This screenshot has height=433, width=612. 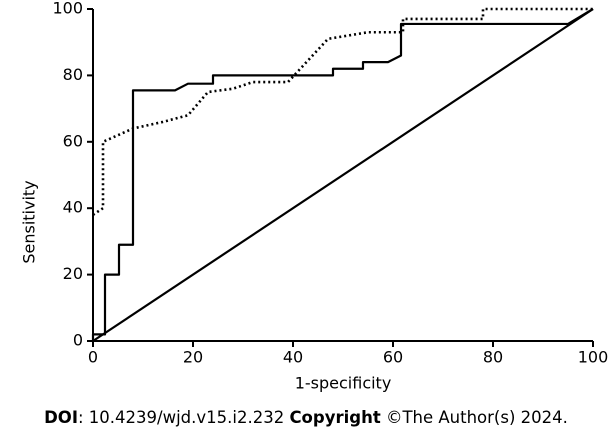 What do you see at coordinates (29, 221) in the screenshot?
I see `y-axis-label: Sensitivity` at bounding box center [29, 221].